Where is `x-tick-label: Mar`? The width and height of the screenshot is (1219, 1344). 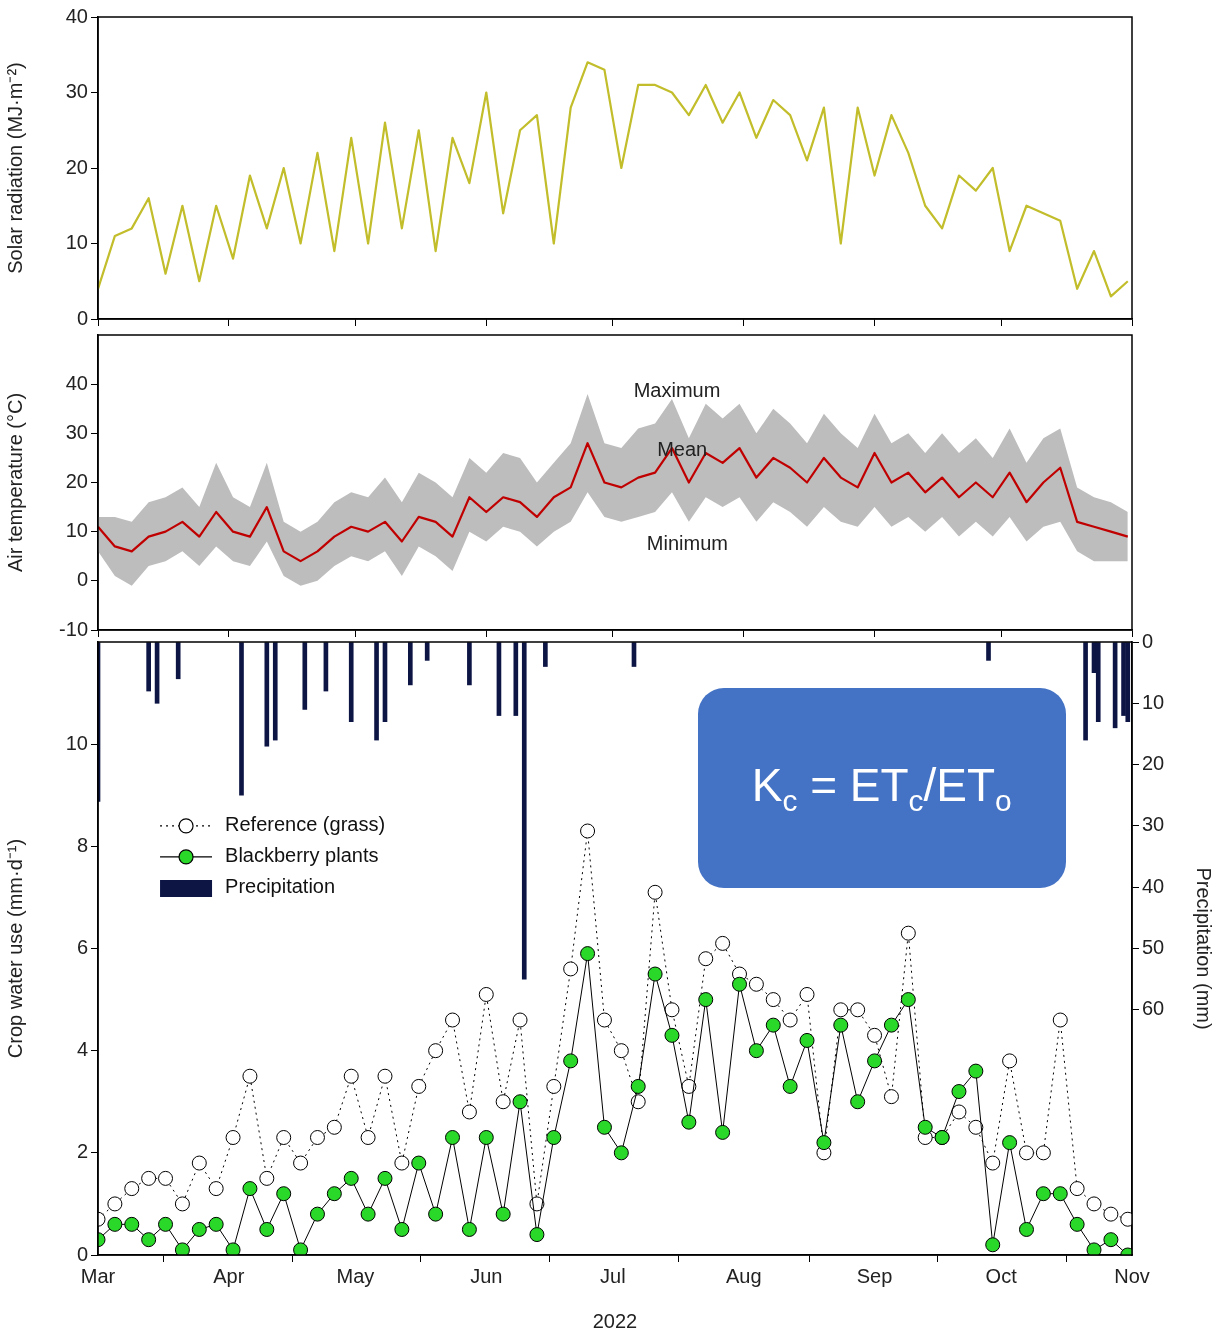
x-tick-label: Mar is located at coordinates (98, 1275).